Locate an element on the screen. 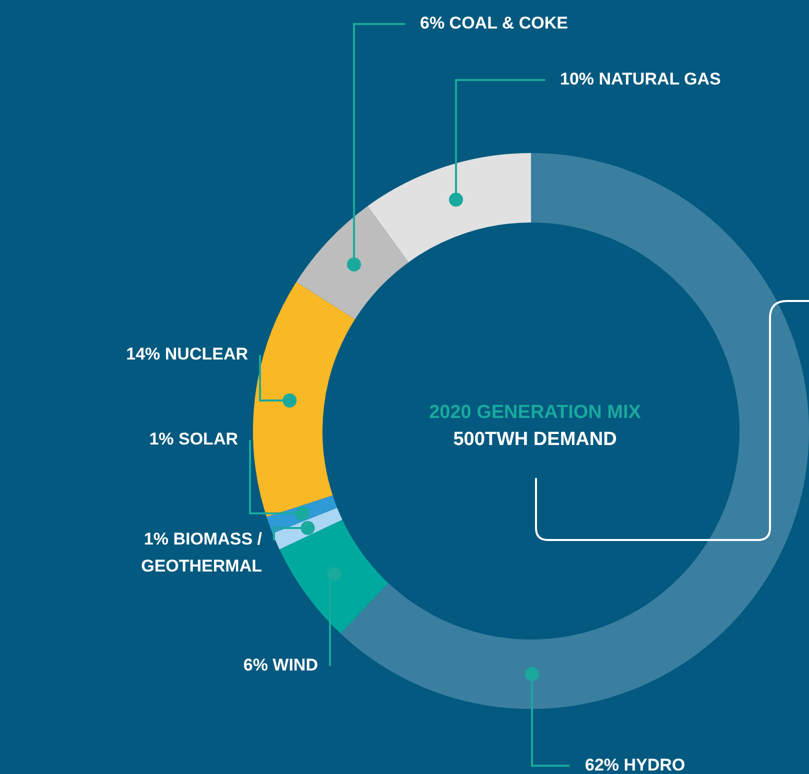 This screenshot has width=809, height=774. slice-label: 14% NUCLEAR is located at coordinates (187, 354).